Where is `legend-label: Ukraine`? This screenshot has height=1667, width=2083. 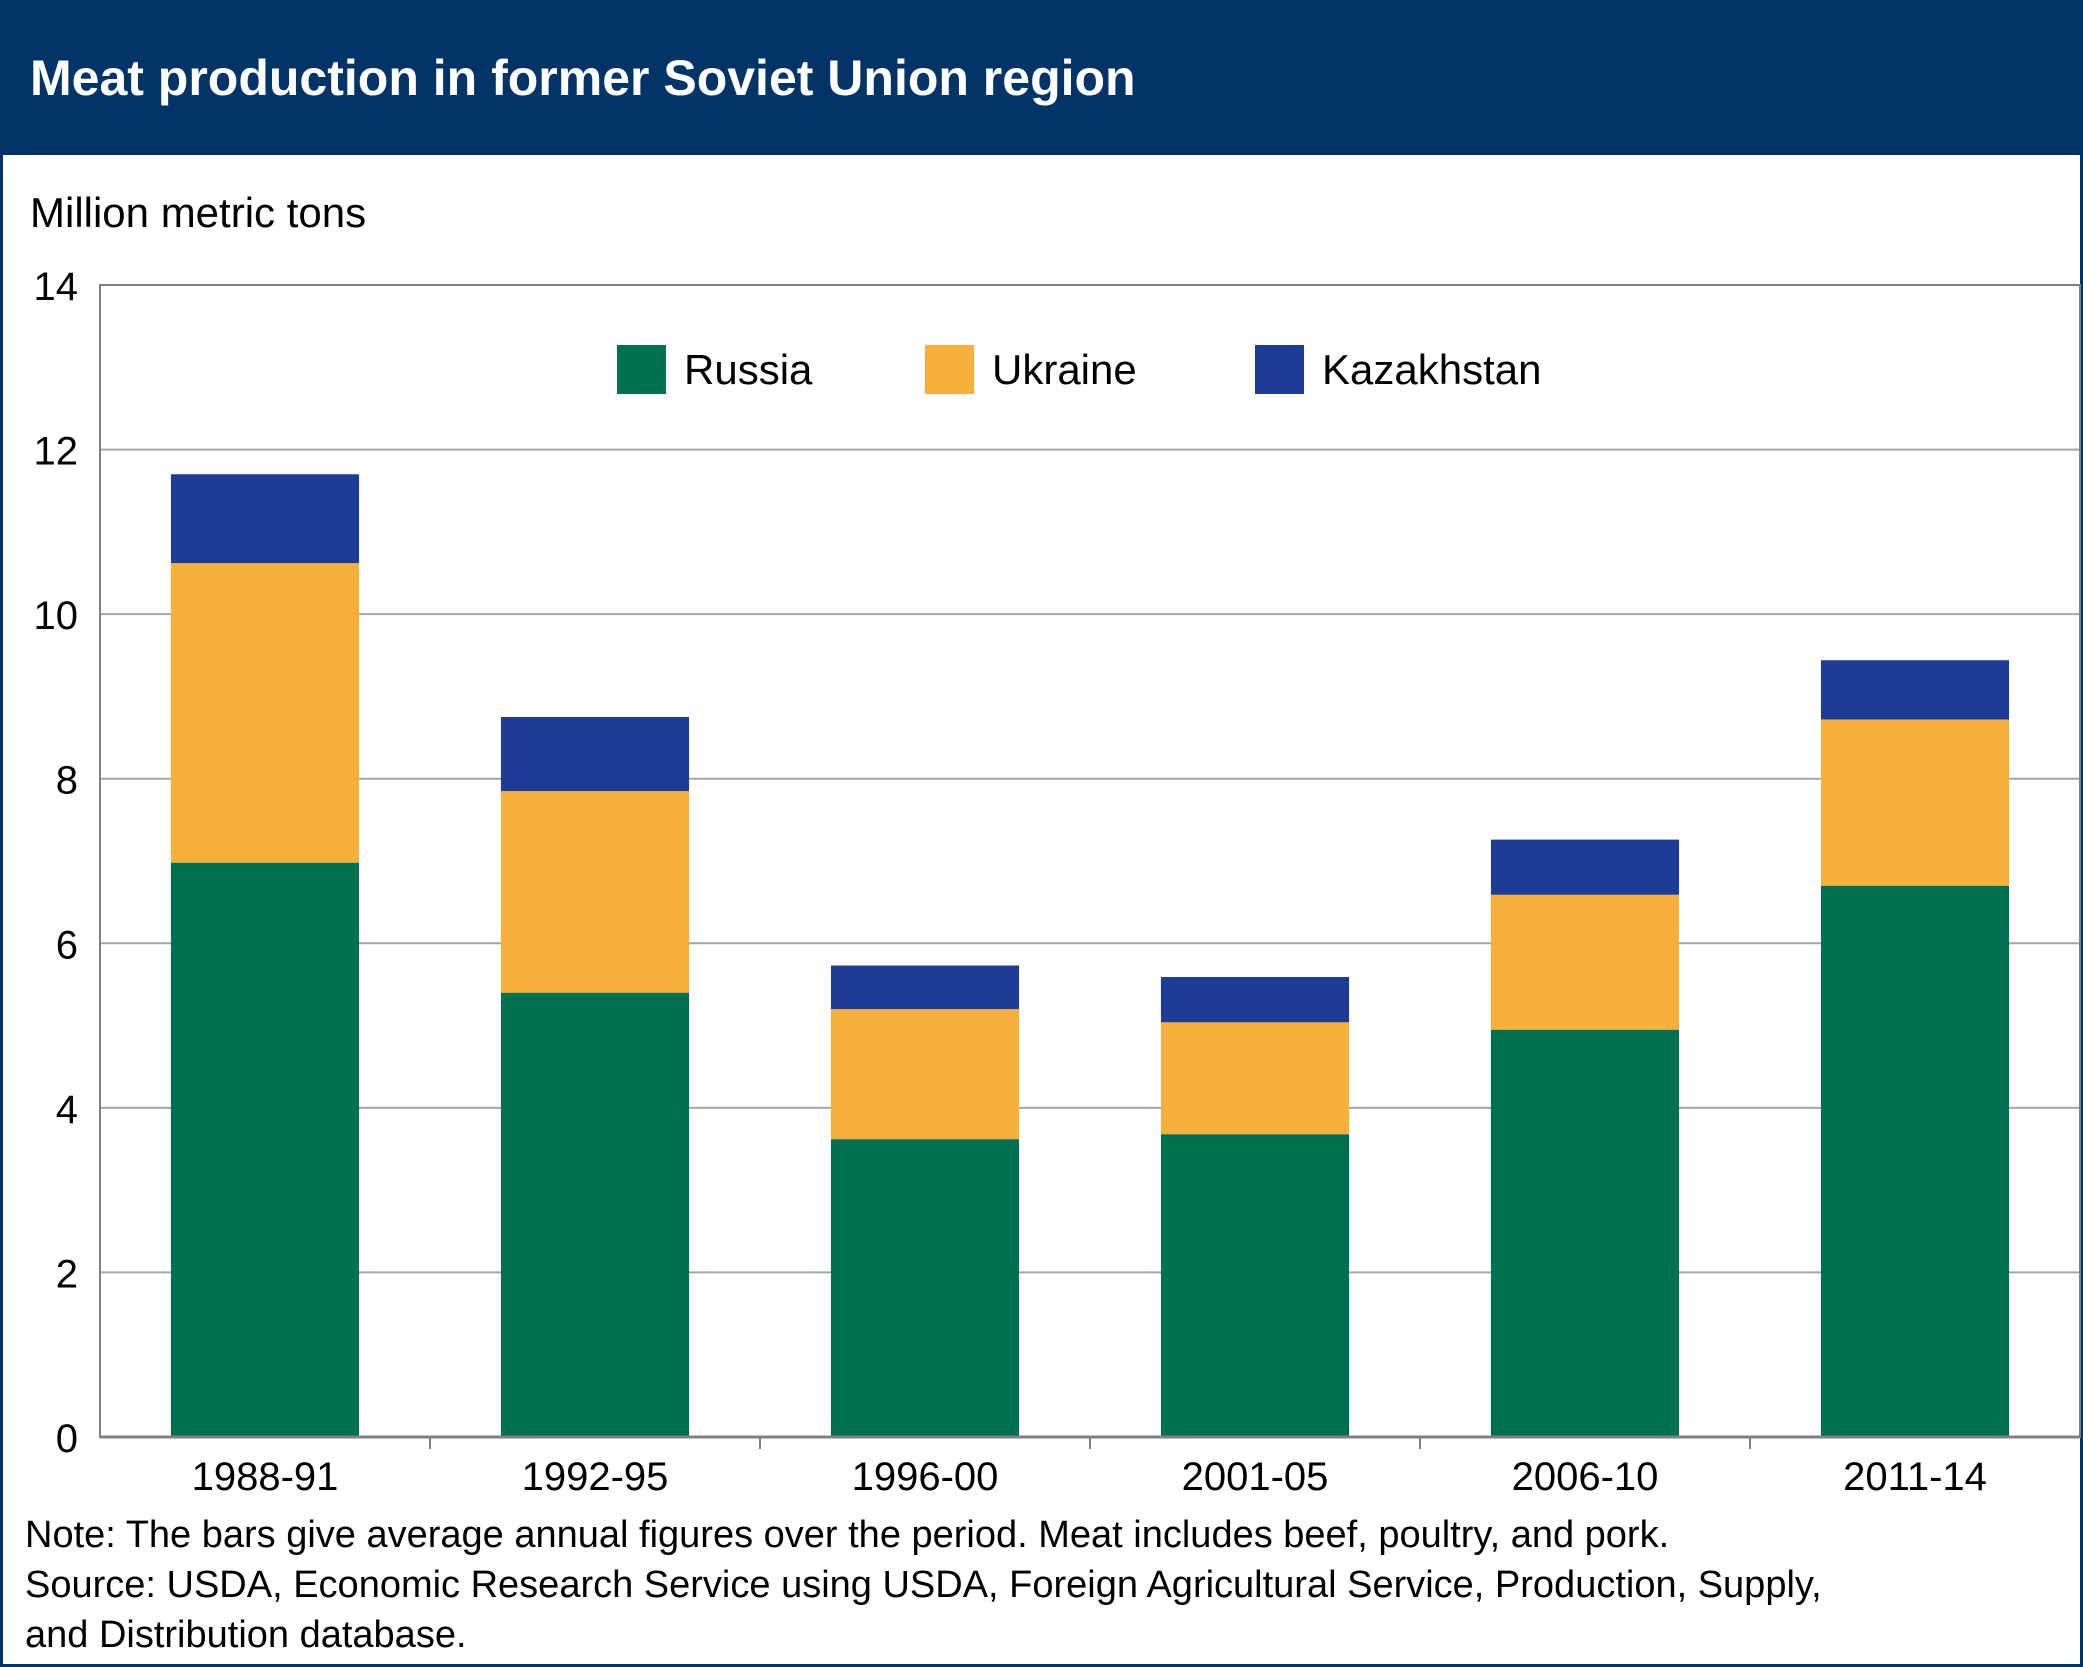
legend-label: Ukraine is located at coordinates (1064, 369).